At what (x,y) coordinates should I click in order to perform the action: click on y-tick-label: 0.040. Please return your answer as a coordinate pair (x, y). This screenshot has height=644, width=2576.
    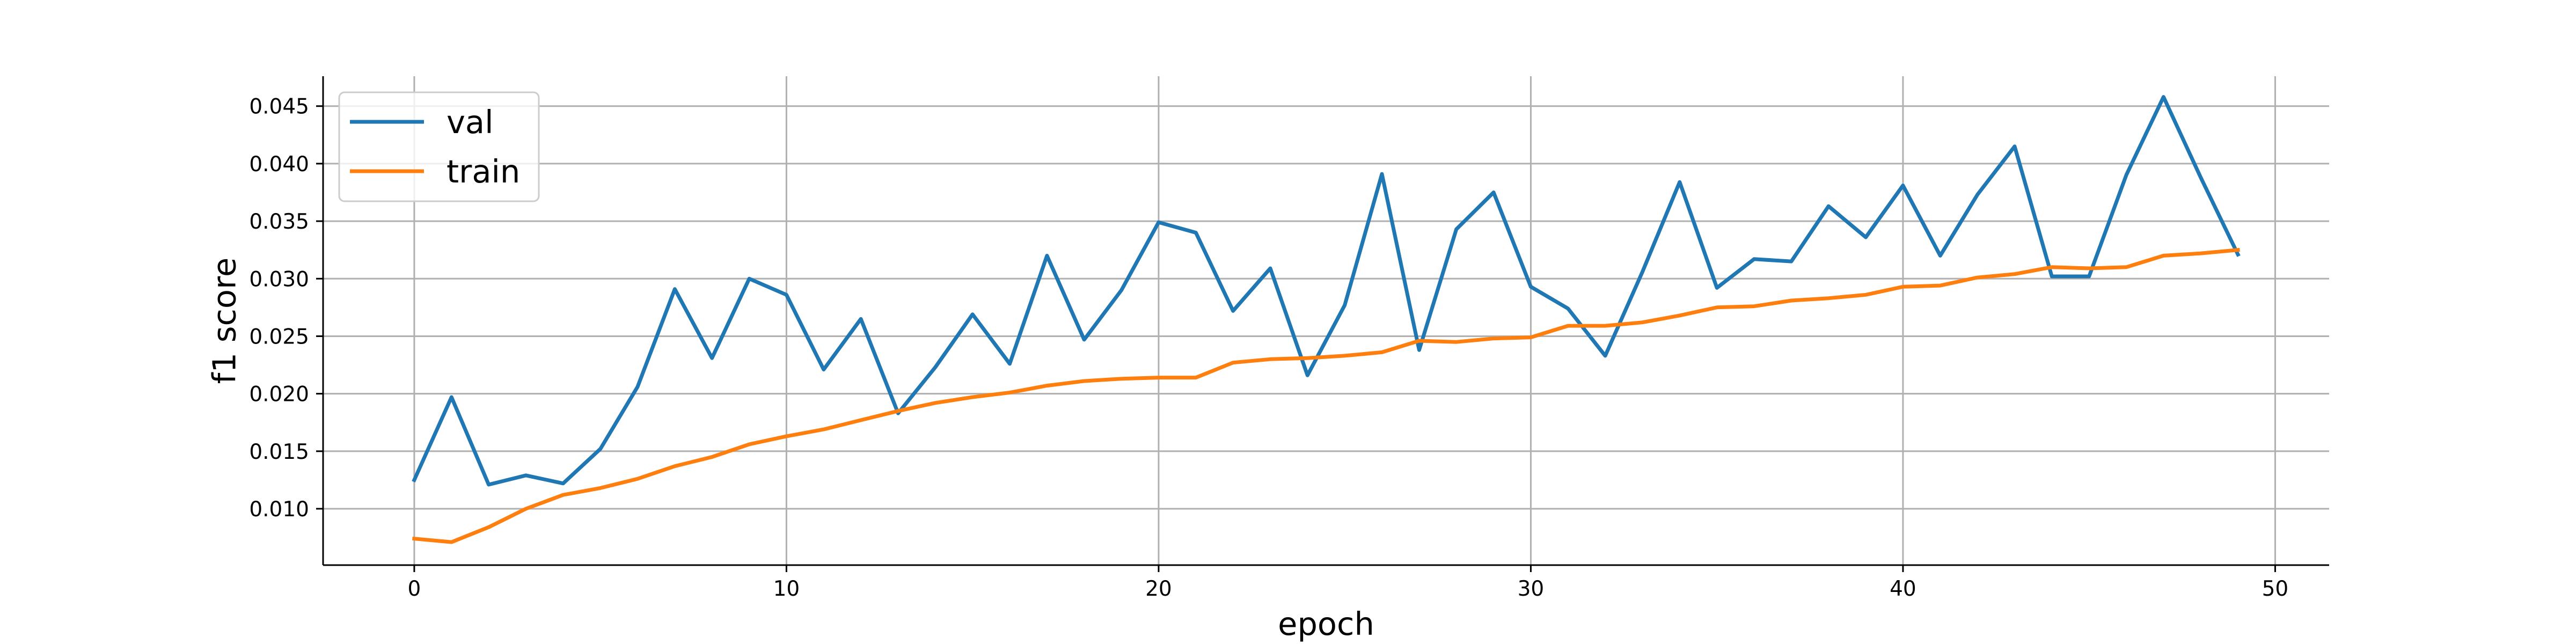
    Looking at the image, I should click on (279, 164).